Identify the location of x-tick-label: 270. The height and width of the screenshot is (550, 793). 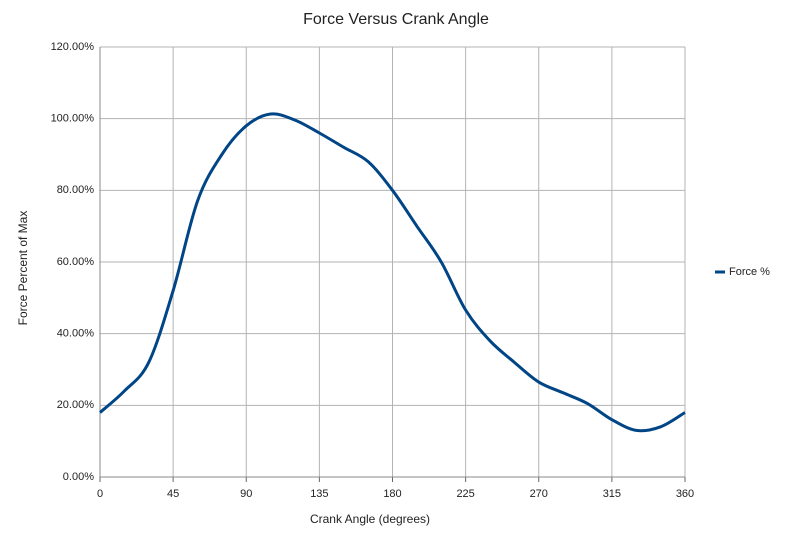
(539, 494).